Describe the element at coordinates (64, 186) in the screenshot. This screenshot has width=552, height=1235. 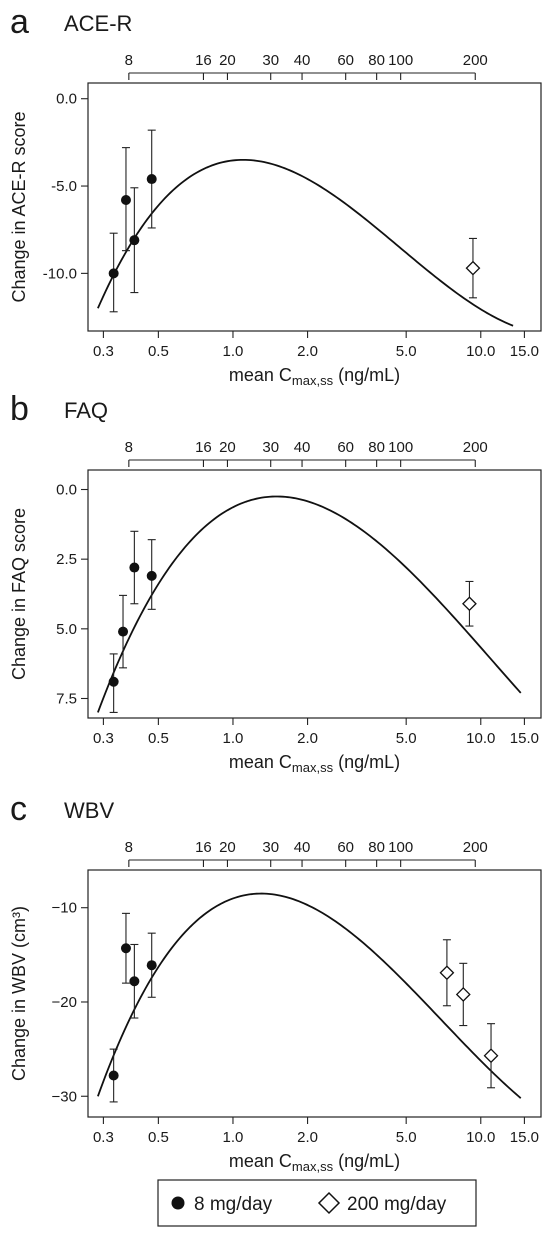
I see `y-tick-label: -5.0` at that location.